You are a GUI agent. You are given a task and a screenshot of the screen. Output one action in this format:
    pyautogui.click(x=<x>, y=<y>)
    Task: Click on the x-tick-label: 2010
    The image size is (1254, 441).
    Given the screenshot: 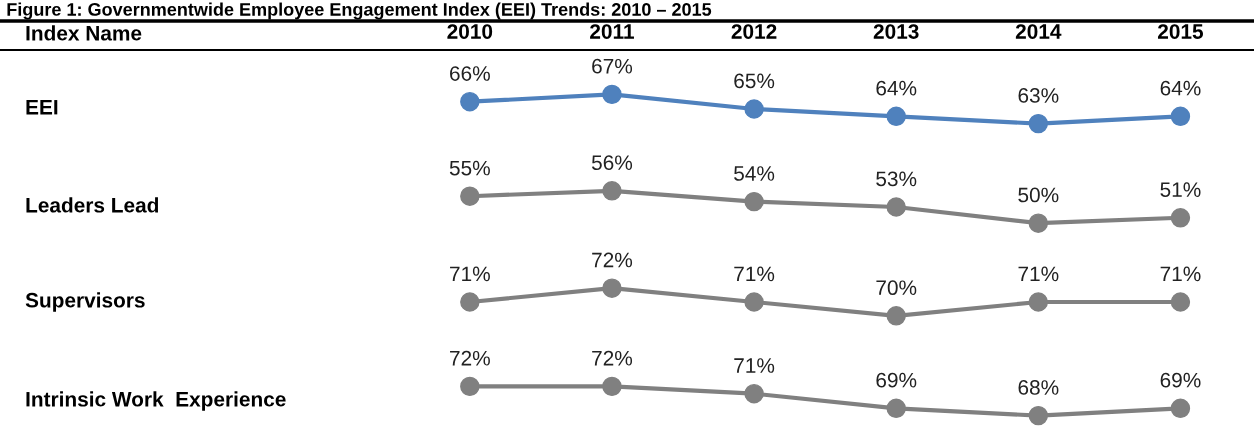 What is the action you would take?
    pyautogui.click(x=470, y=31)
    